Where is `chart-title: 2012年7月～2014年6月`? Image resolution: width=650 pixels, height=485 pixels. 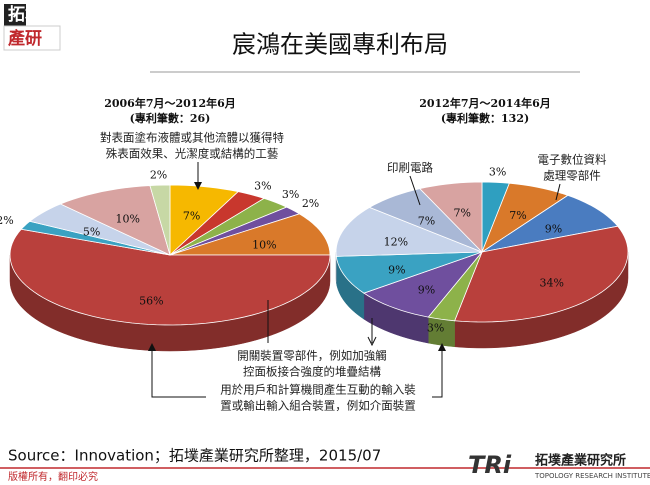 chart-title: 2012年7月～2014年6月 is located at coordinates (485, 103).